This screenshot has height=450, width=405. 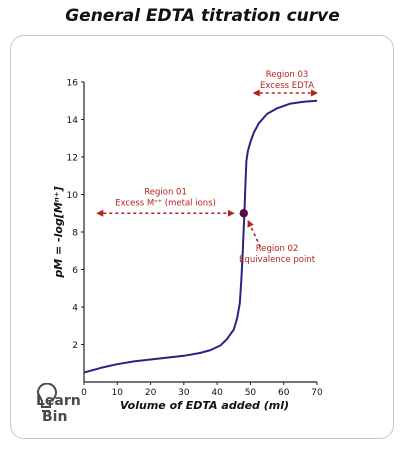 What do you see at coordinates (75, 309) in the screenshot?
I see `y-tick-label: 4` at bounding box center [75, 309].